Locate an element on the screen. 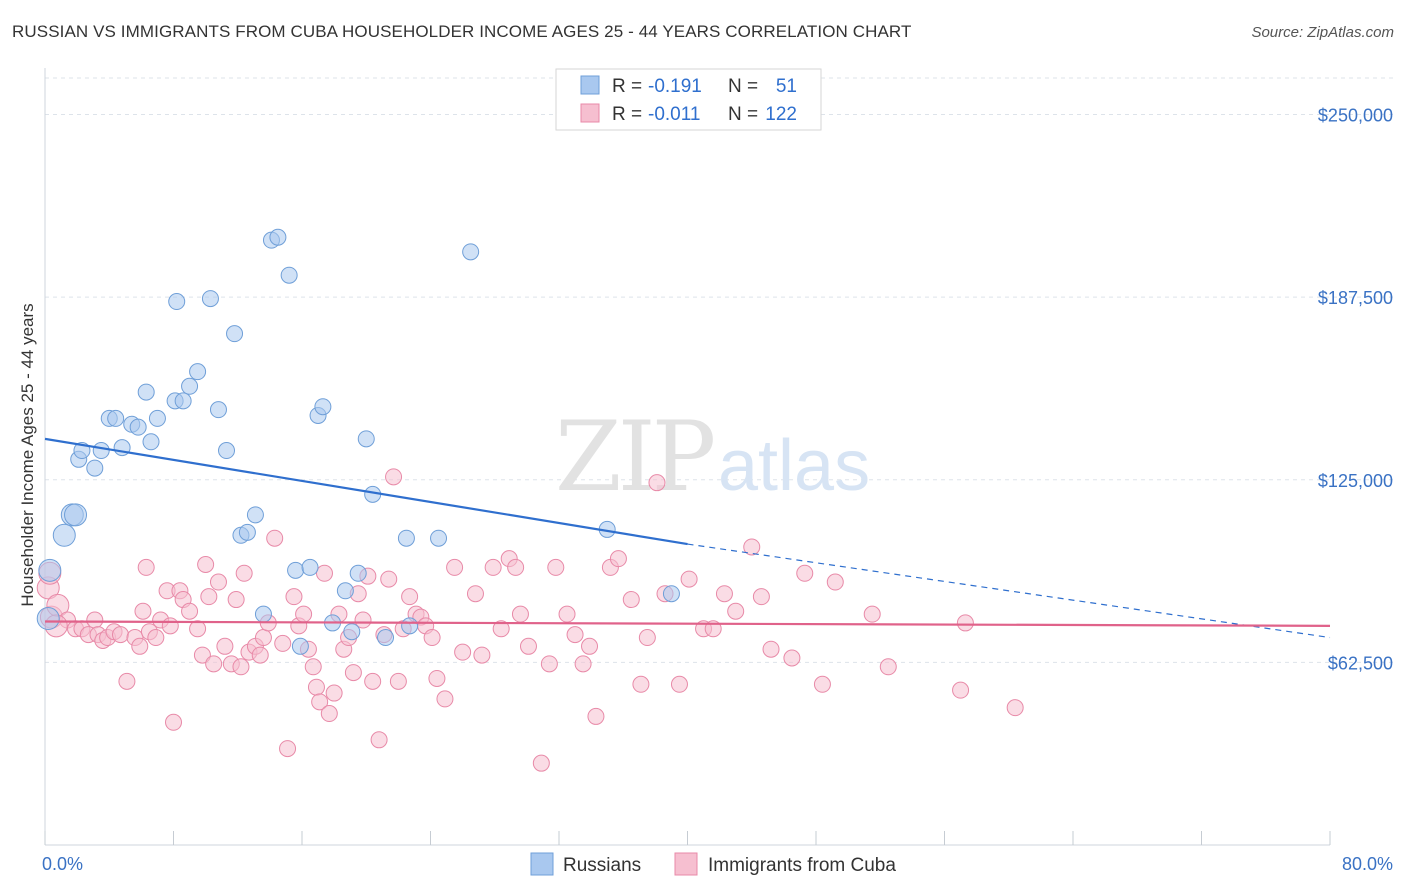 This screenshot has height=892, width=1406. bottom-legend: Russians Immigrants from Cuba is located at coordinates (713, 864).